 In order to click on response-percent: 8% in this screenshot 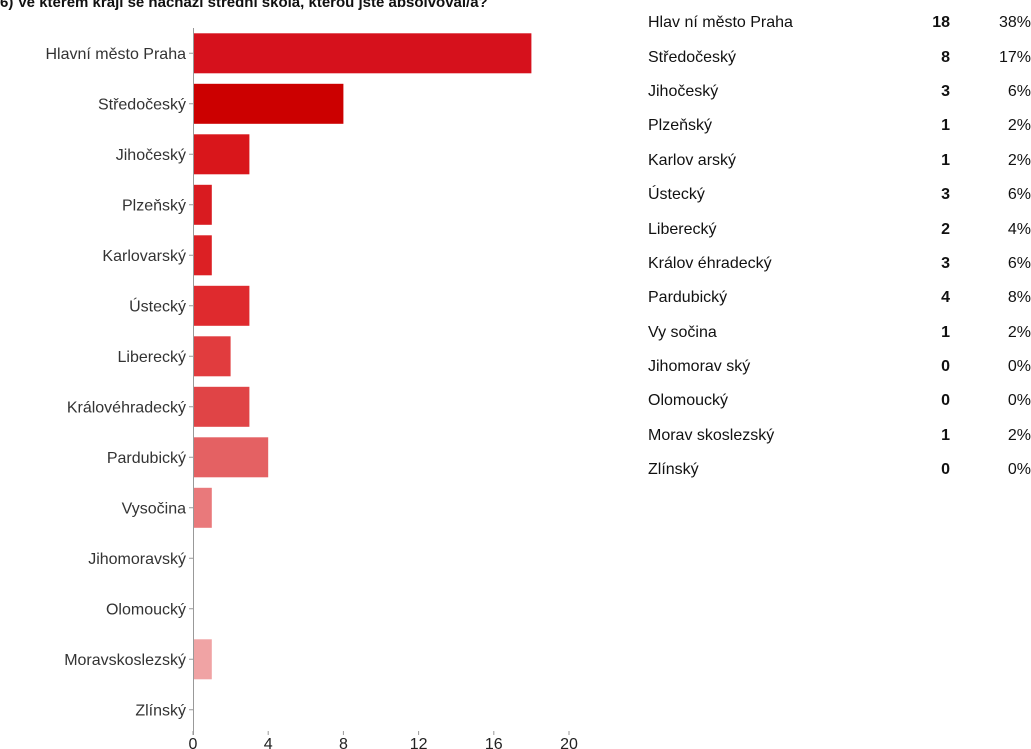, I will do `click(1019, 298)`.